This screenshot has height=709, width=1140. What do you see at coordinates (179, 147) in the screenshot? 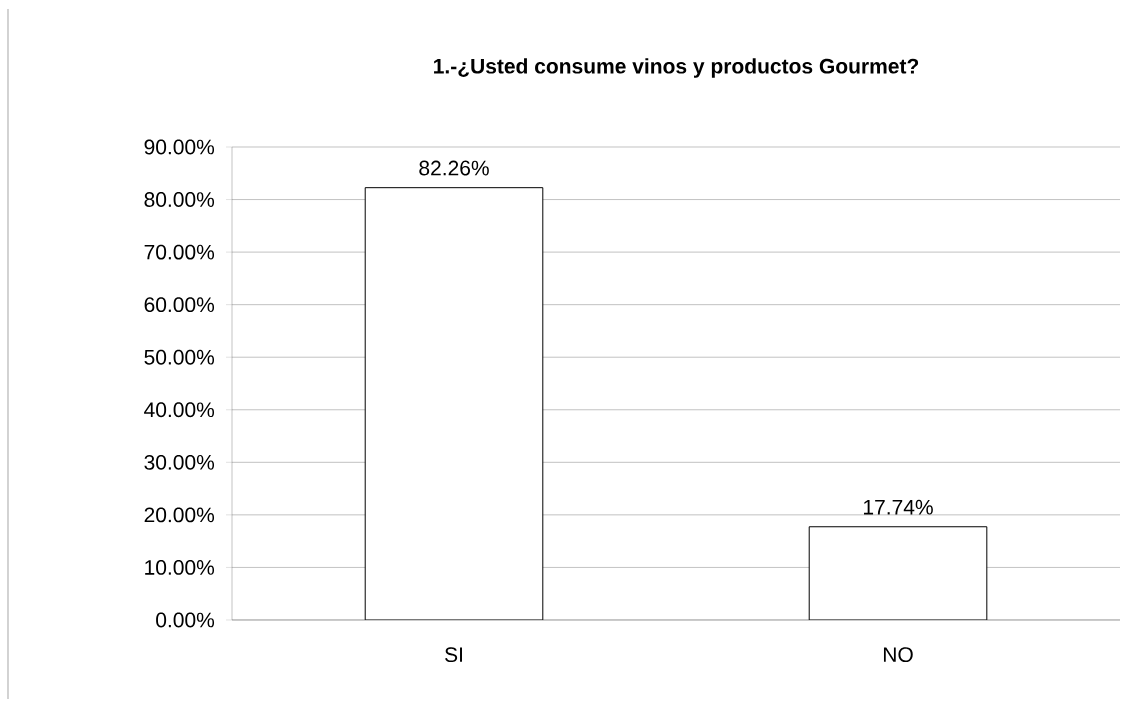
I see `y-tick-label: 90.00%` at bounding box center [179, 147].